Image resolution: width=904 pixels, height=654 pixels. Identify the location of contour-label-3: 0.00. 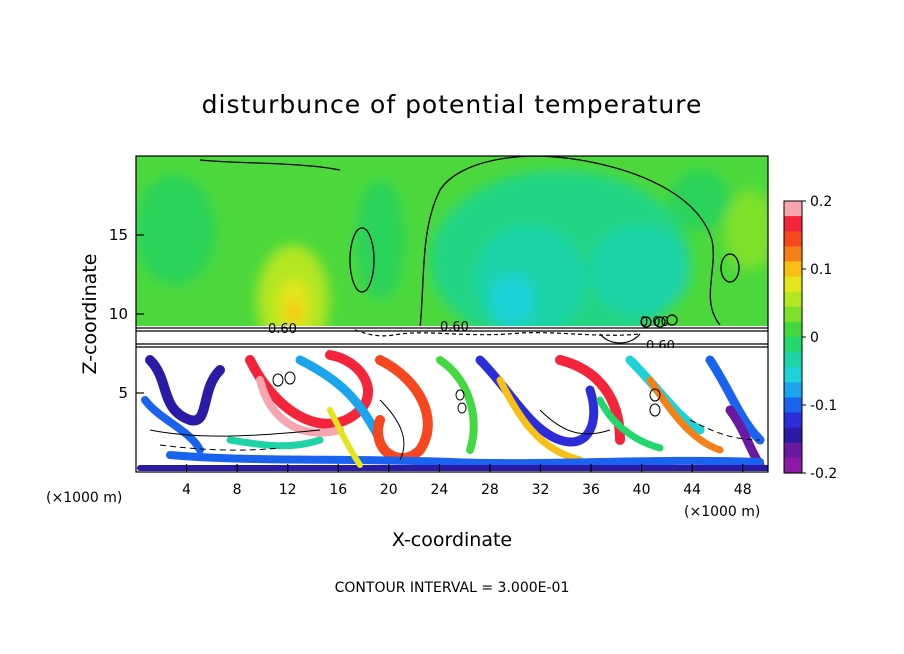
(654, 322).